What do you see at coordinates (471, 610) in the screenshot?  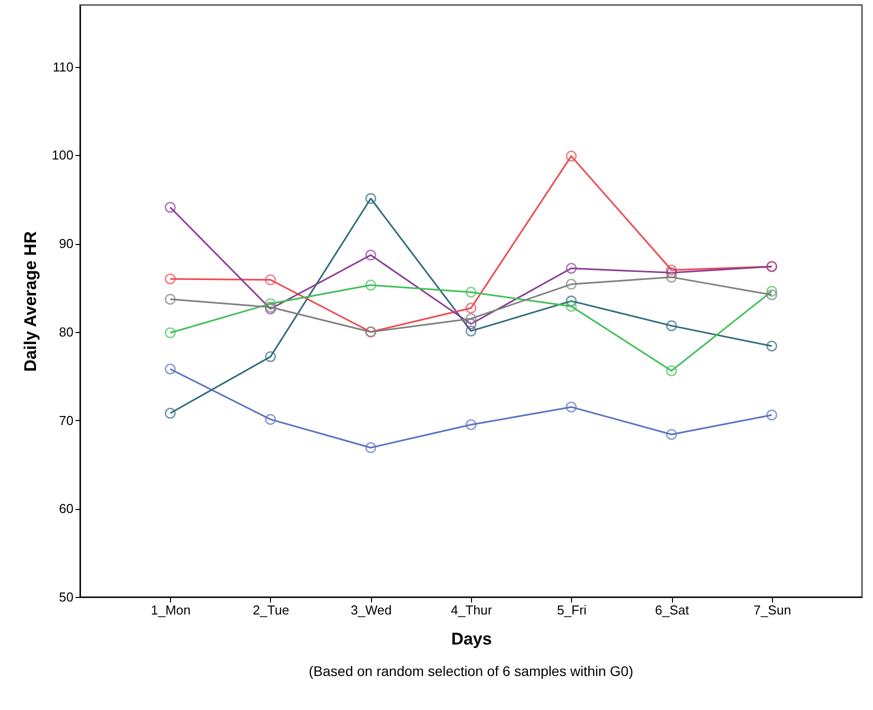 I see `x-tick-label: 4_Thur` at bounding box center [471, 610].